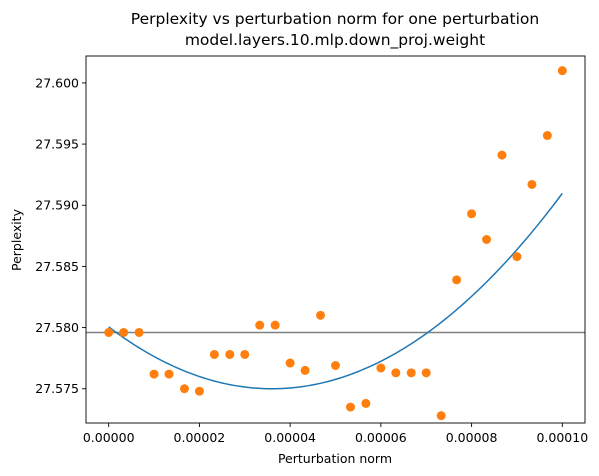  Describe the element at coordinates (335, 458) in the screenshot. I see `x-axis-label: Perturbation norm` at that location.